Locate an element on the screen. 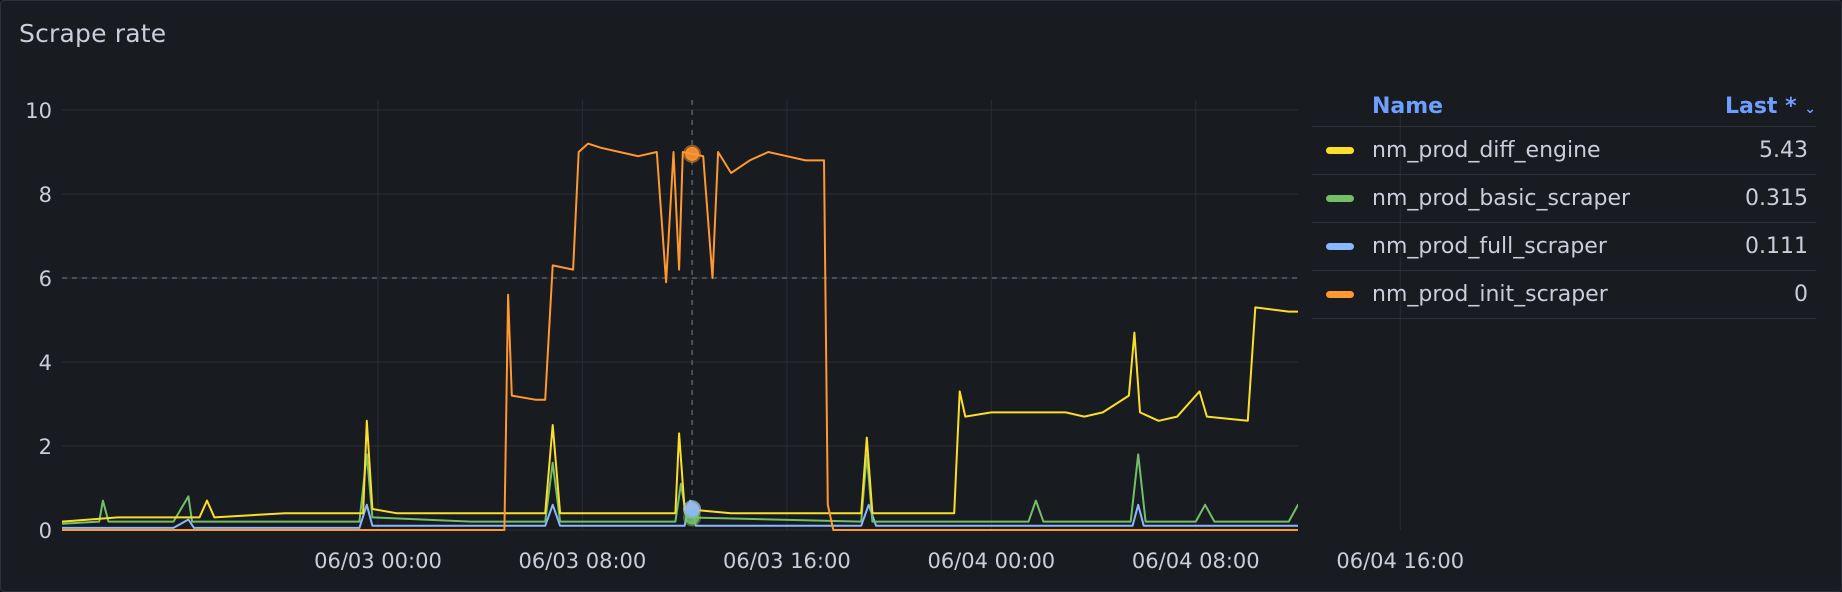  chevron-down-icon: ⌄ is located at coordinates (1810, 108).